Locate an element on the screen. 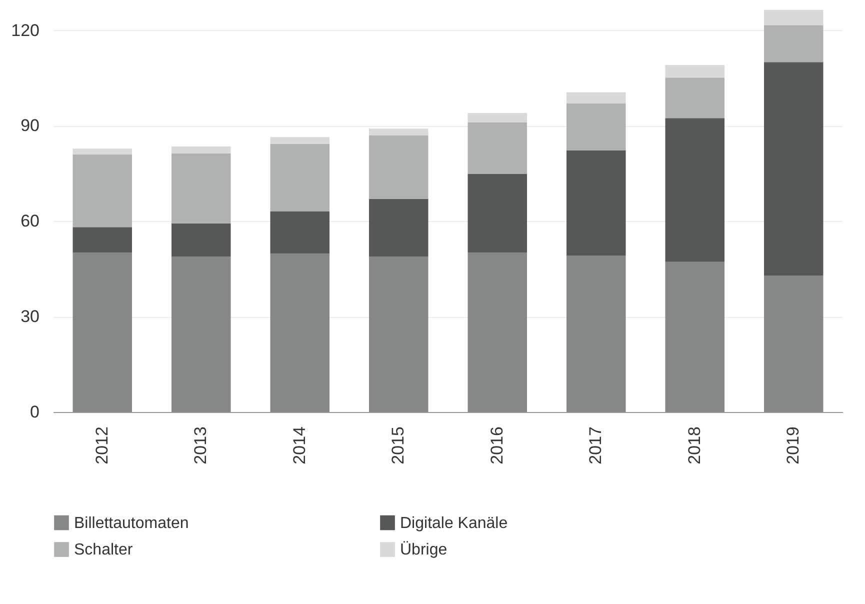 The width and height of the screenshot is (865, 604). y-tick-label: 120 is located at coordinates (25, 30).